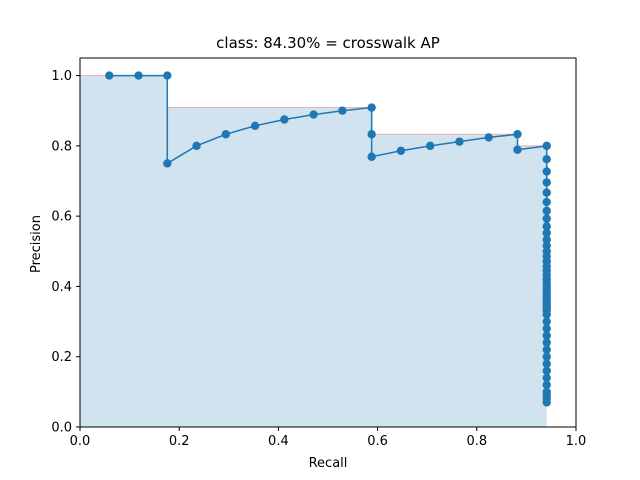 This screenshot has height=480, width=640. I want to click on y-tick-label: 1.0, so click(61, 76).